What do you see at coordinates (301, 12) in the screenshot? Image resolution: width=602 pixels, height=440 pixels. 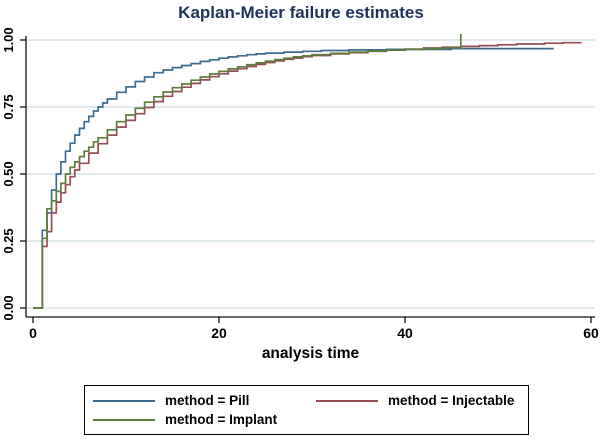 I see `chart-title: Kaplan-Meier failure estimates` at bounding box center [301, 12].